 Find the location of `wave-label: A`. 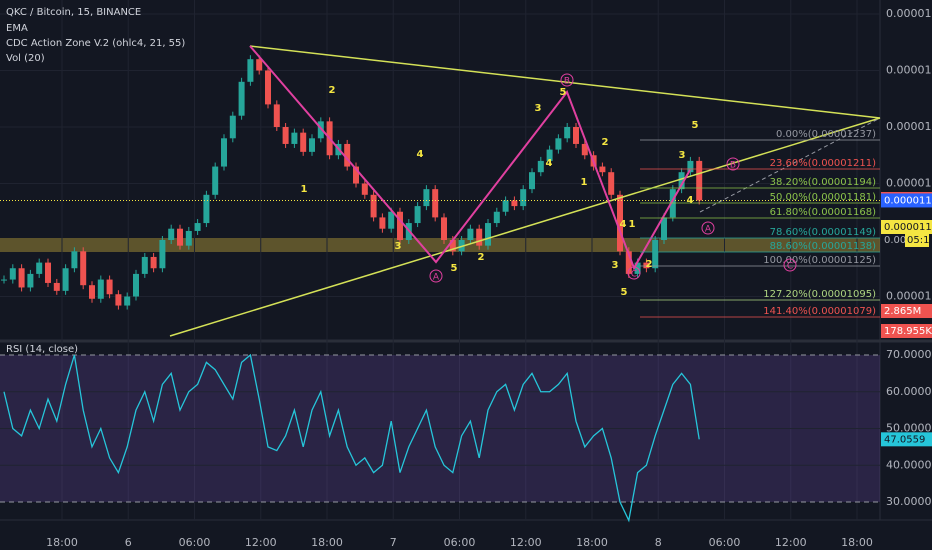

wave-label: A is located at coordinates (708, 230).